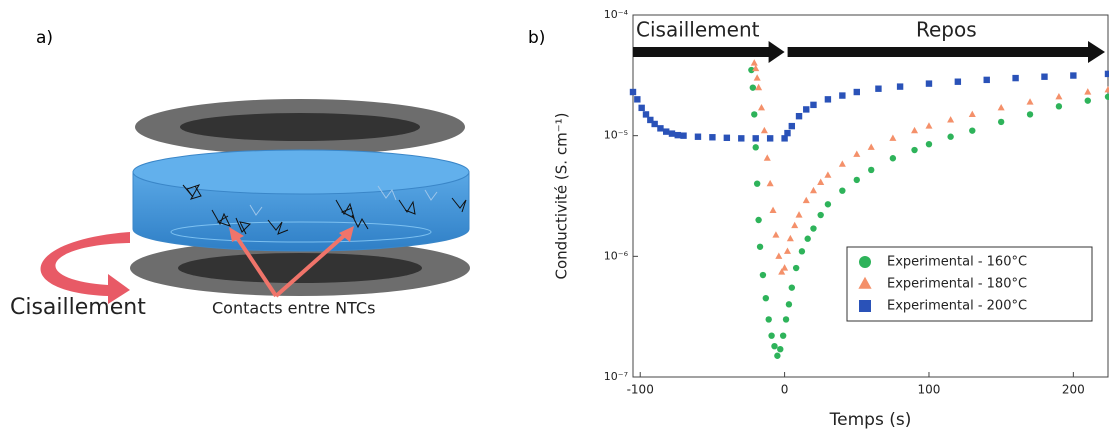  What do you see at coordinates (293, 308) in the screenshot?
I see `contacts-label: Contacts entre NTCs` at bounding box center [293, 308].